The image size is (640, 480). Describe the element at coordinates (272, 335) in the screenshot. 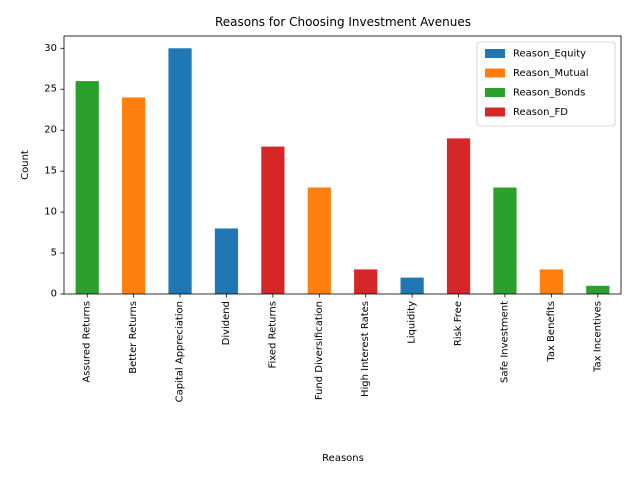

I see `x-tick-label: Fixed Returns` at that location.